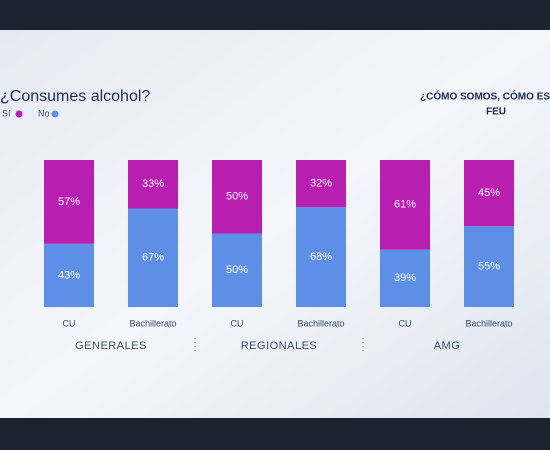 The height and width of the screenshot is (450, 550). What do you see at coordinates (44, 113) in the screenshot?
I see `legend-label: No` at bounding box center [44, 113].